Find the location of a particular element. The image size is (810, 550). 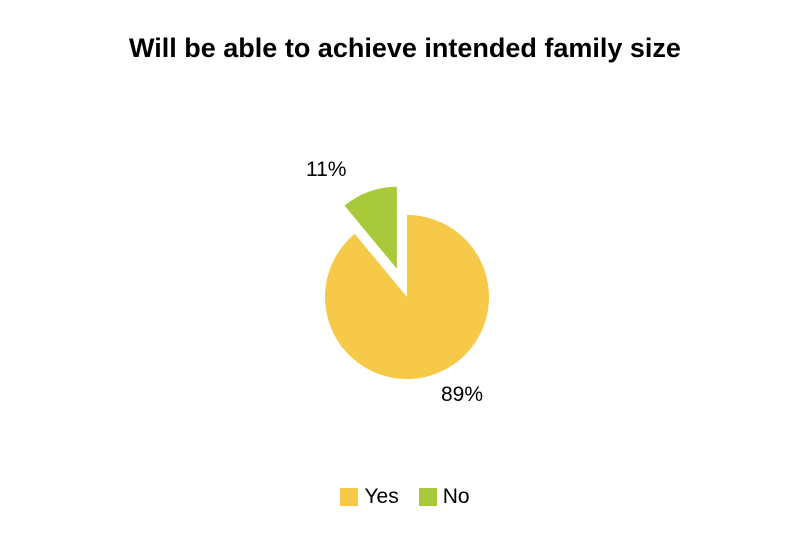

legend-swatch-no is located at coordinates (427, 497).